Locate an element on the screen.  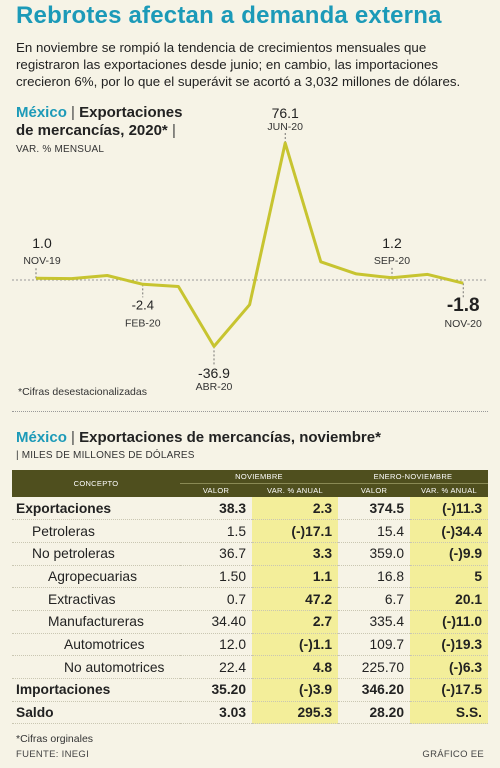
row-enero-nov-var: S.S. is located at coordinates (449, 712).